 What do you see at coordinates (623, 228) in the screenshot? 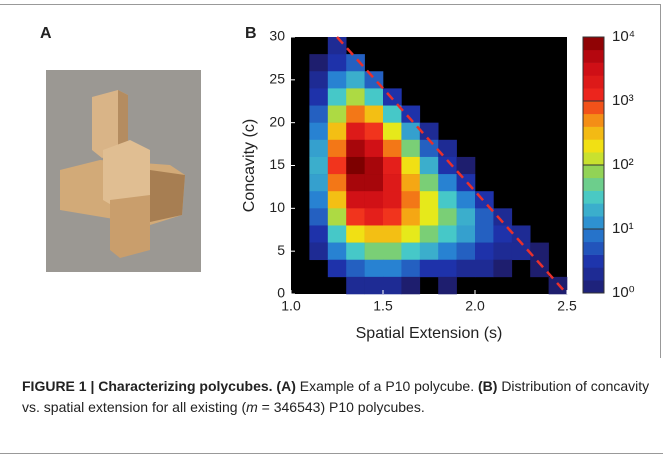
I see `colorbar-tick-label: 10¹` at bounding box center [623, 228].